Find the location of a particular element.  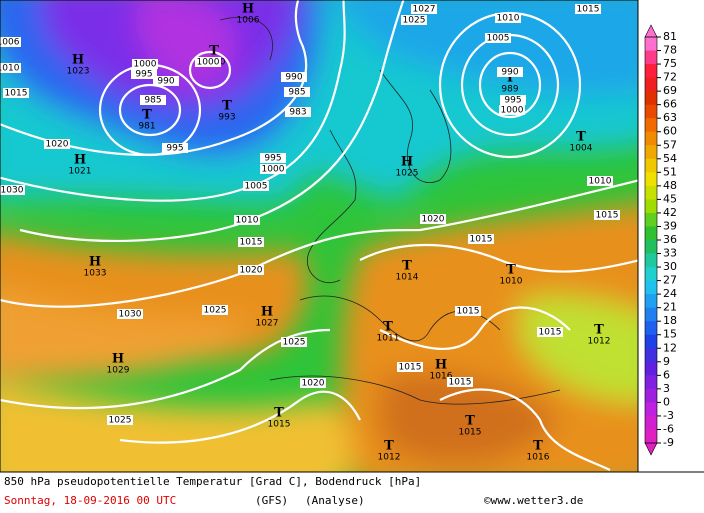

model: (GFS) is located at coordinates (271, 500).